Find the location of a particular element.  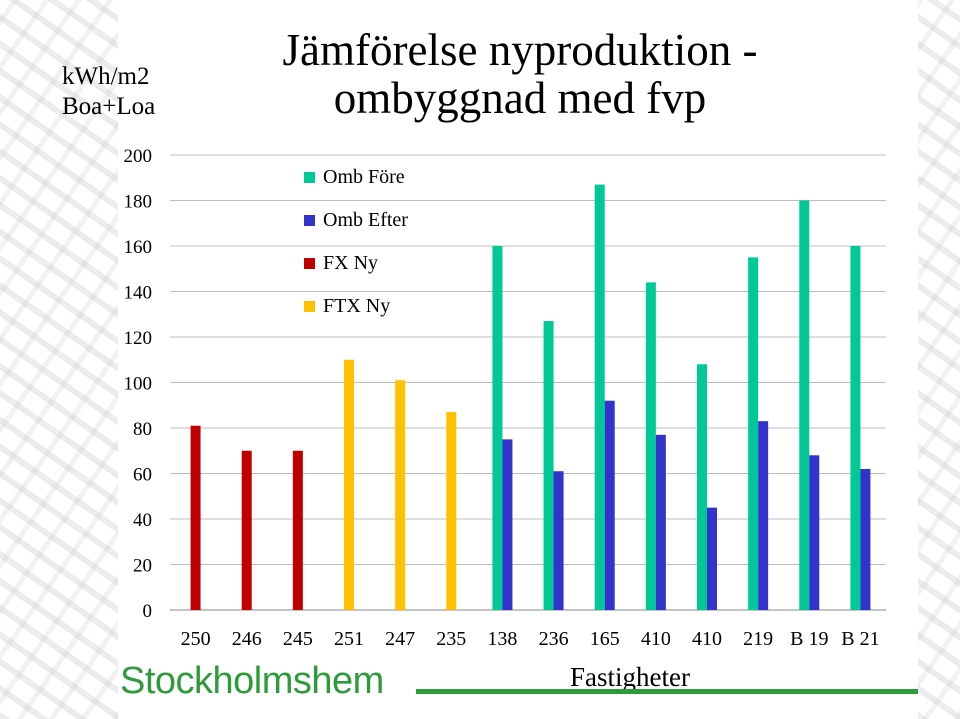

y-tick-label: 80 is located at coordinates (142, 429).